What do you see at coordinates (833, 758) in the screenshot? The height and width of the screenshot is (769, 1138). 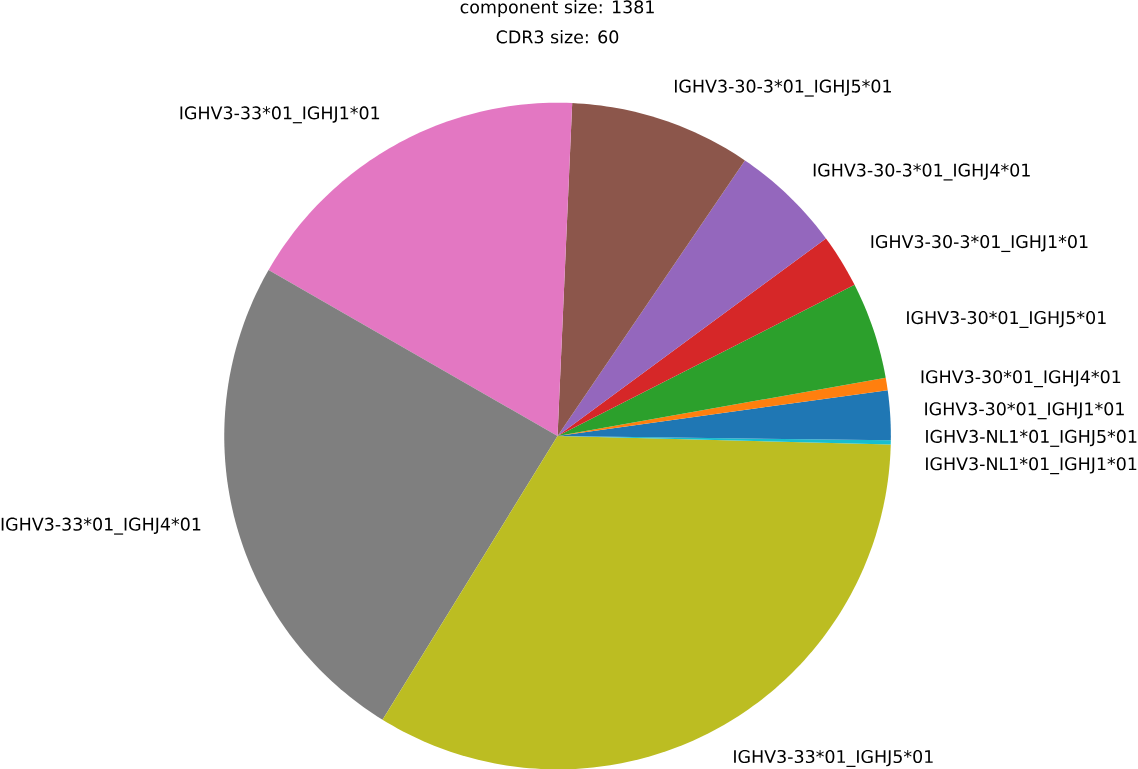 I see `slice-label: IGHV3-33*01_IGHJ5*01` at bounding box center [833, 758].